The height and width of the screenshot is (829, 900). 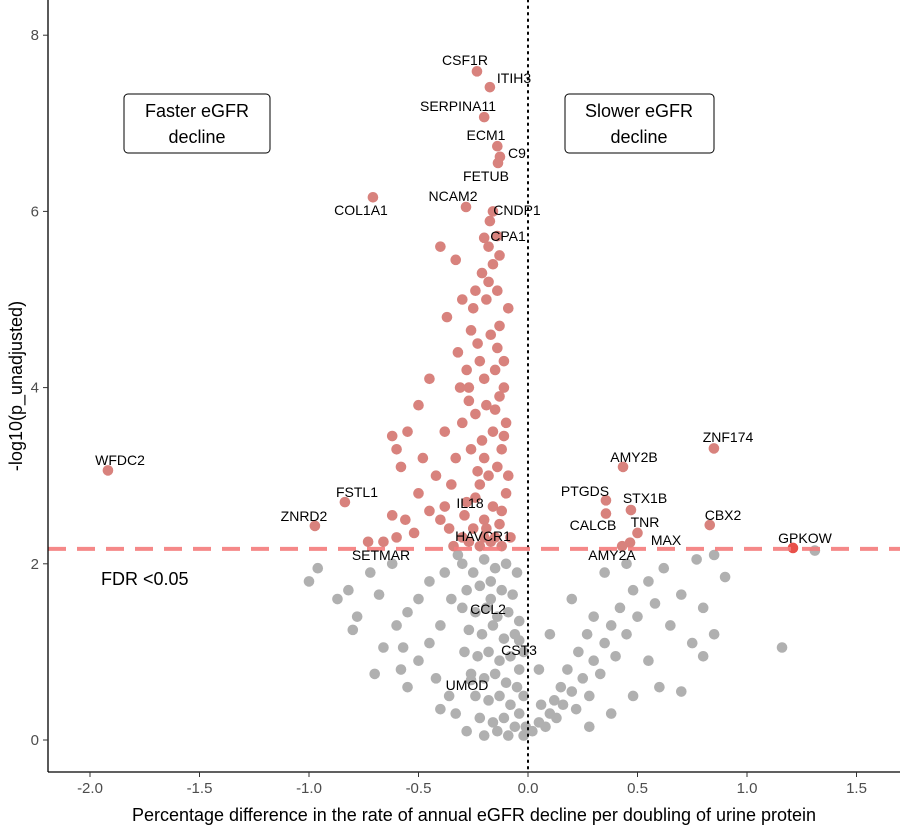 What do you see at coordinates (490, 221) in the screenshot?
I see `data-point-cndp1` at bounding box center [490, 221].